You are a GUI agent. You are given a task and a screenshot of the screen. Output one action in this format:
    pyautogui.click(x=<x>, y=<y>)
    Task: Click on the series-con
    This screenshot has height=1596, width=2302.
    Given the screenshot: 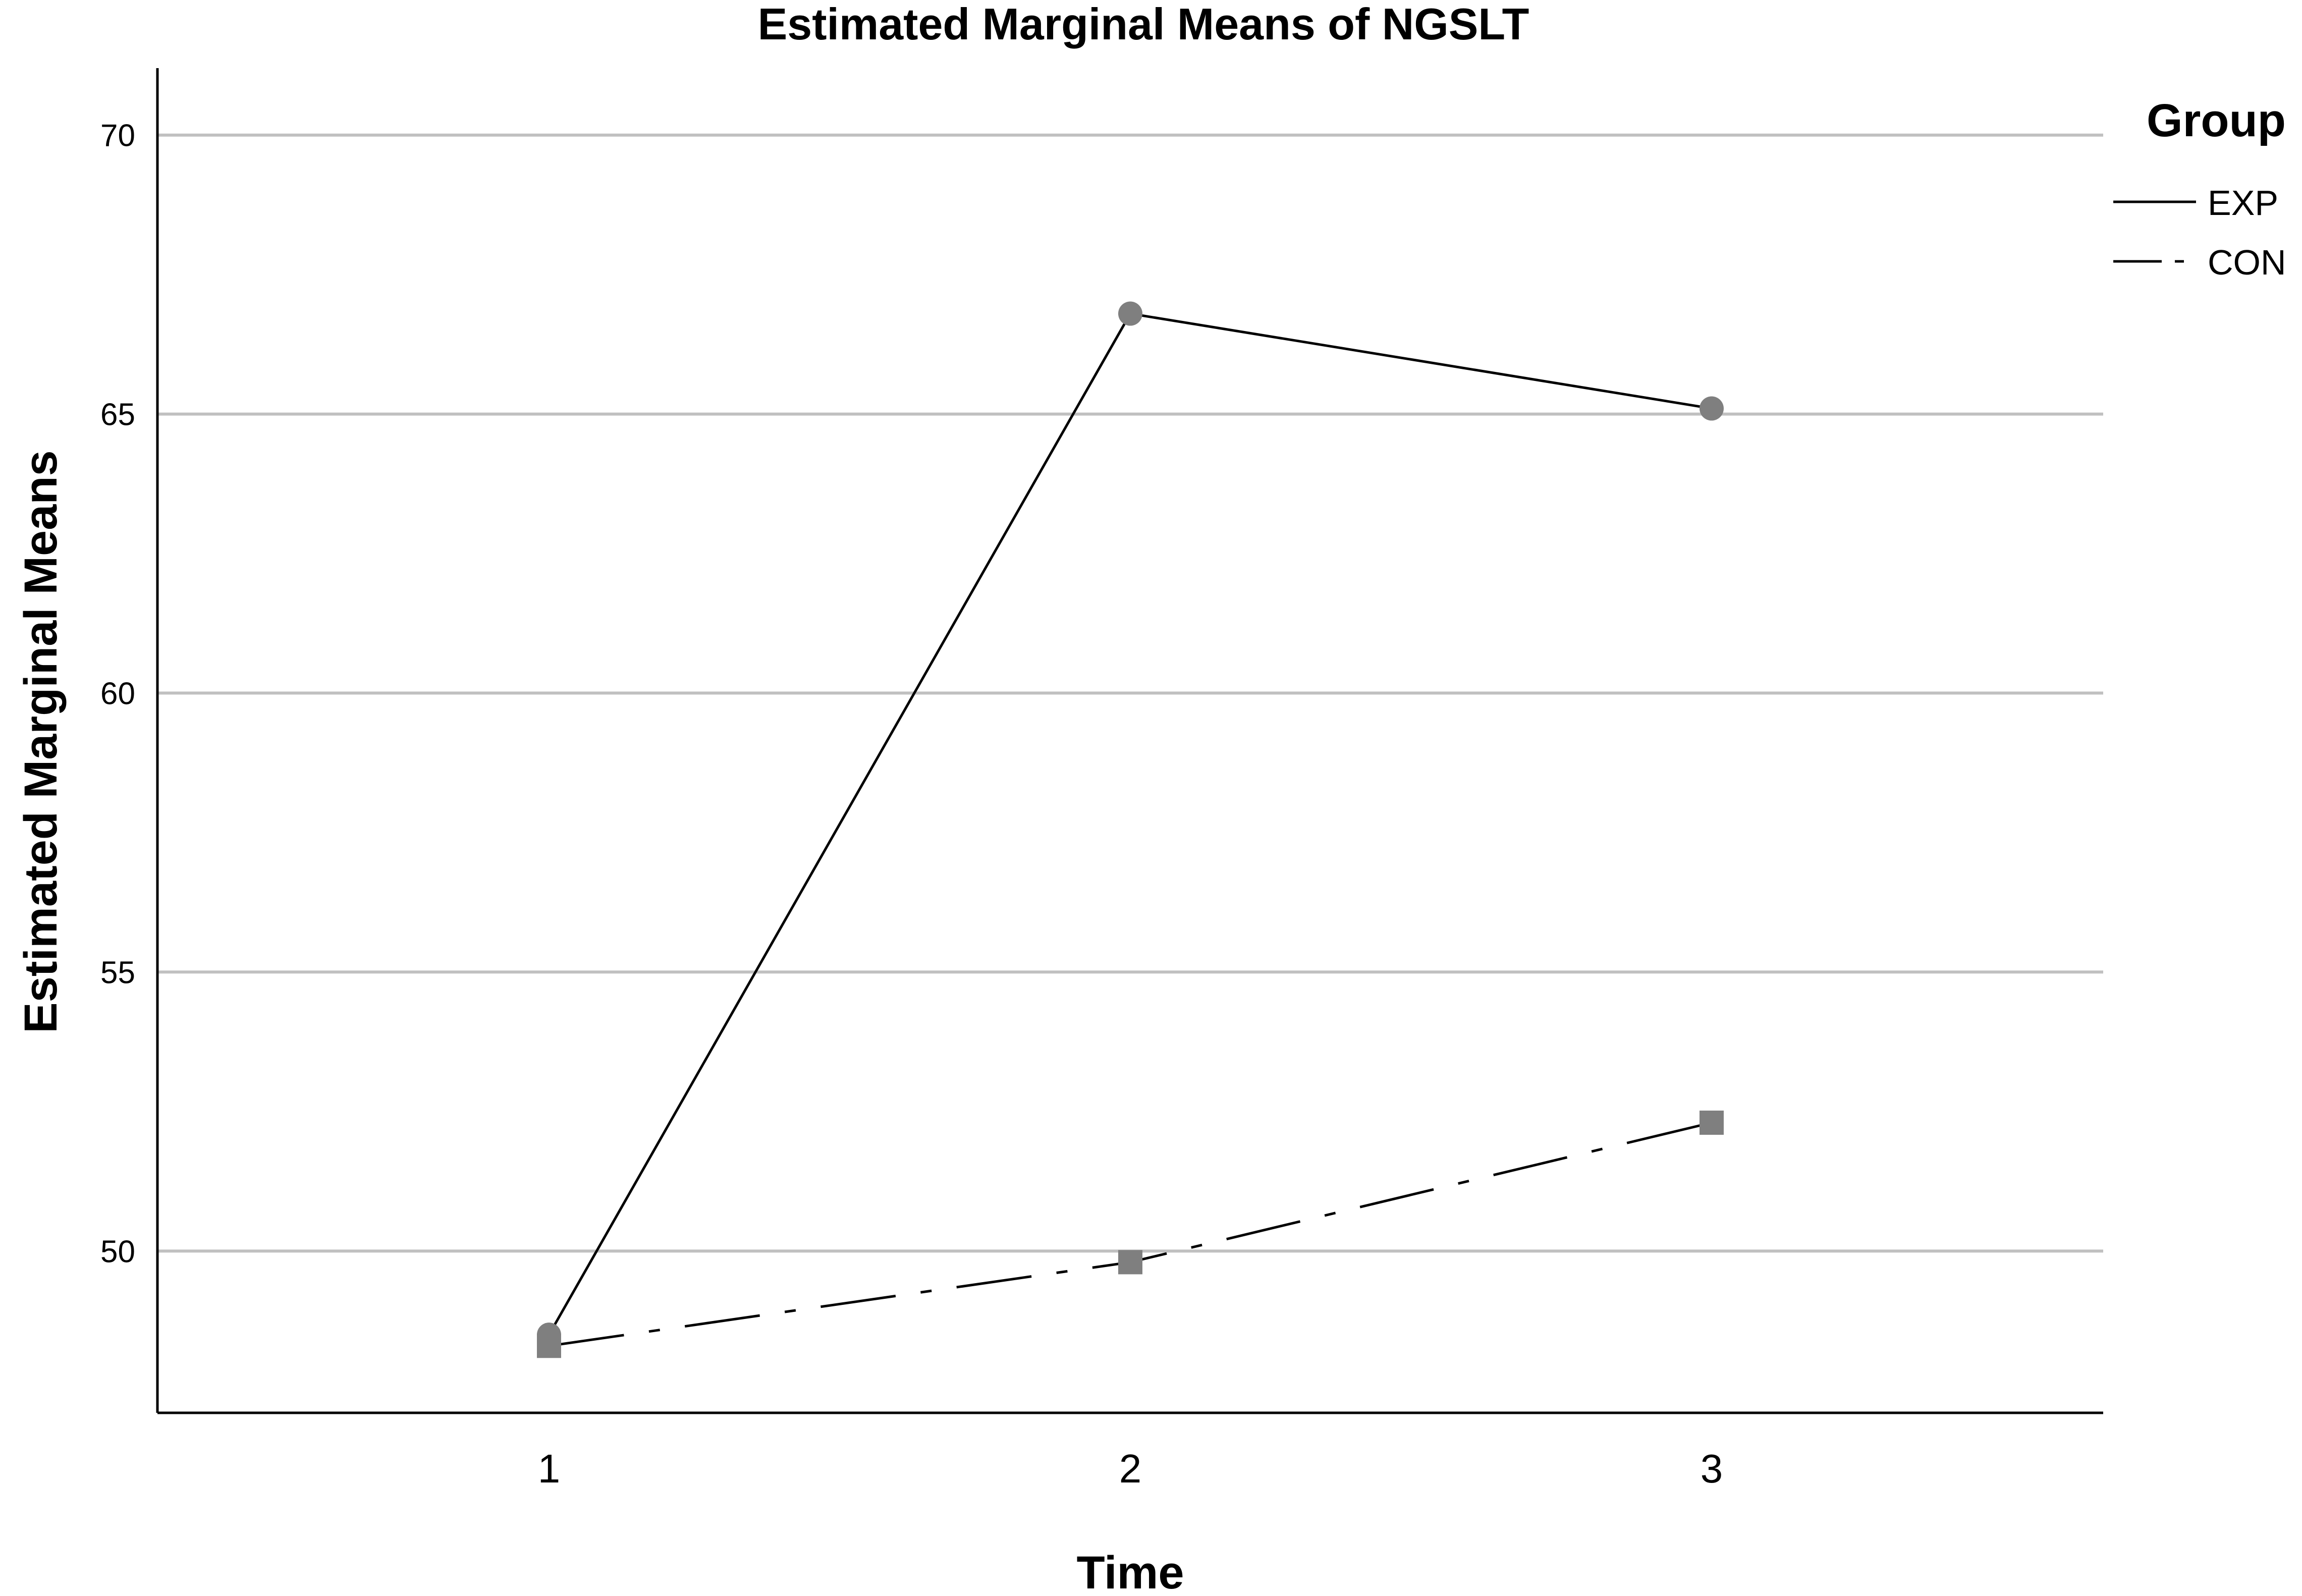 What is the action you would take?
    pyautogui.click(x=1130, y=1234)
    